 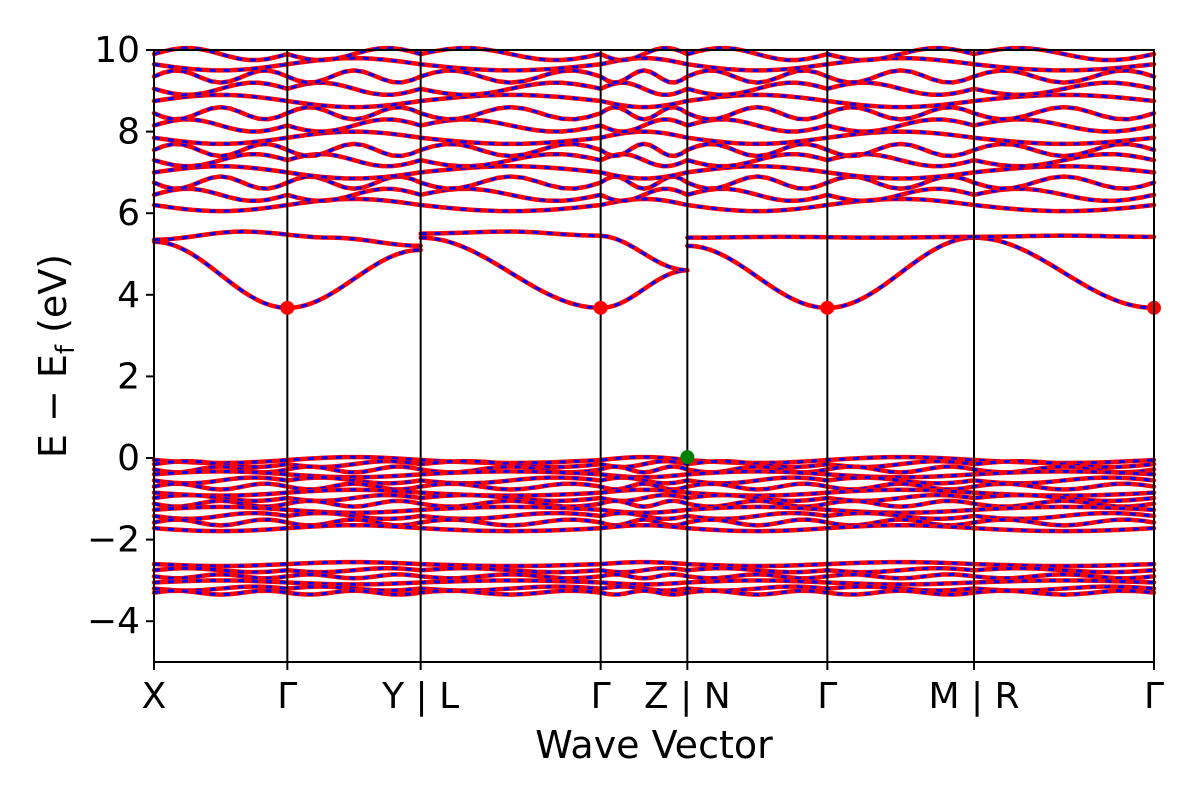 I want to click on x-axis-ticks: X Γ Y | L Γ Z | N Γ M | R Γ, so click(x=653, y=689).